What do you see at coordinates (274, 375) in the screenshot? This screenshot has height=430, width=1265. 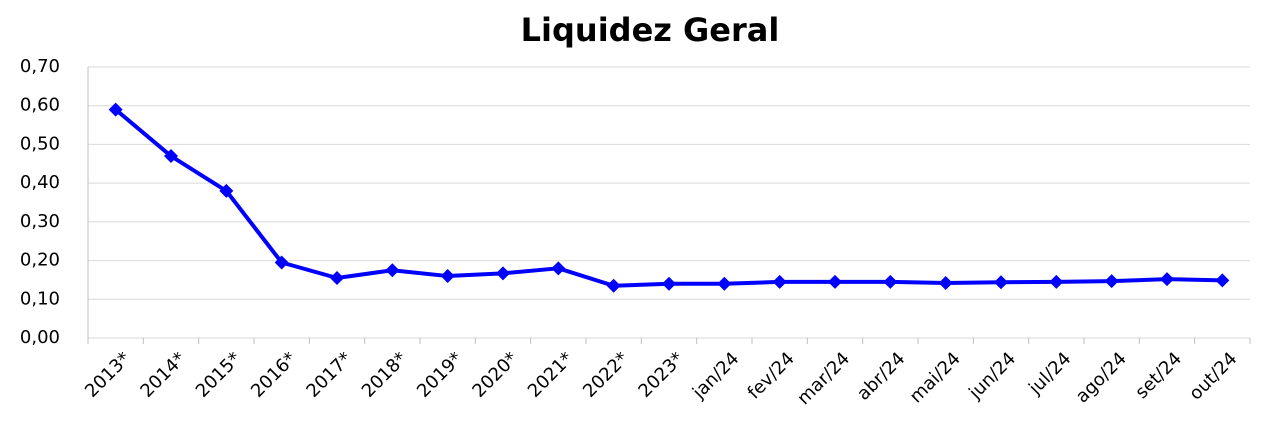 I see `x-tick-label: 2016*` at bounding box center [274, 375].